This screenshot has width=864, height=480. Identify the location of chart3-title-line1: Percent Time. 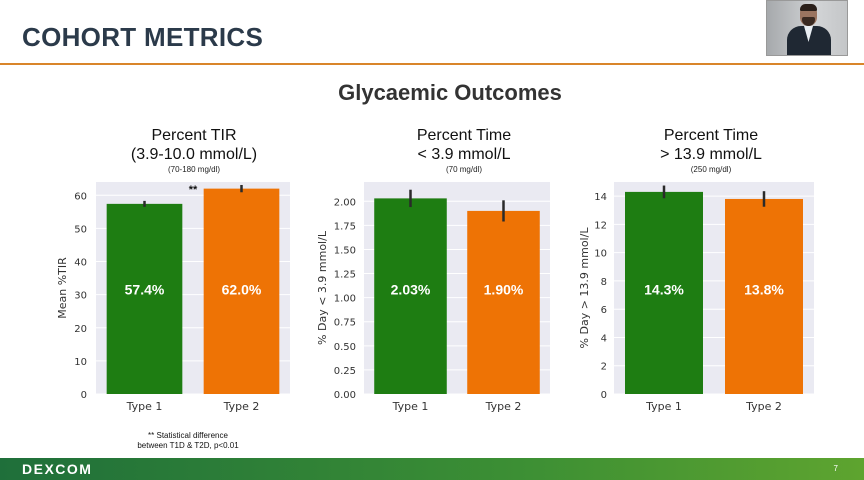
(711, 135).